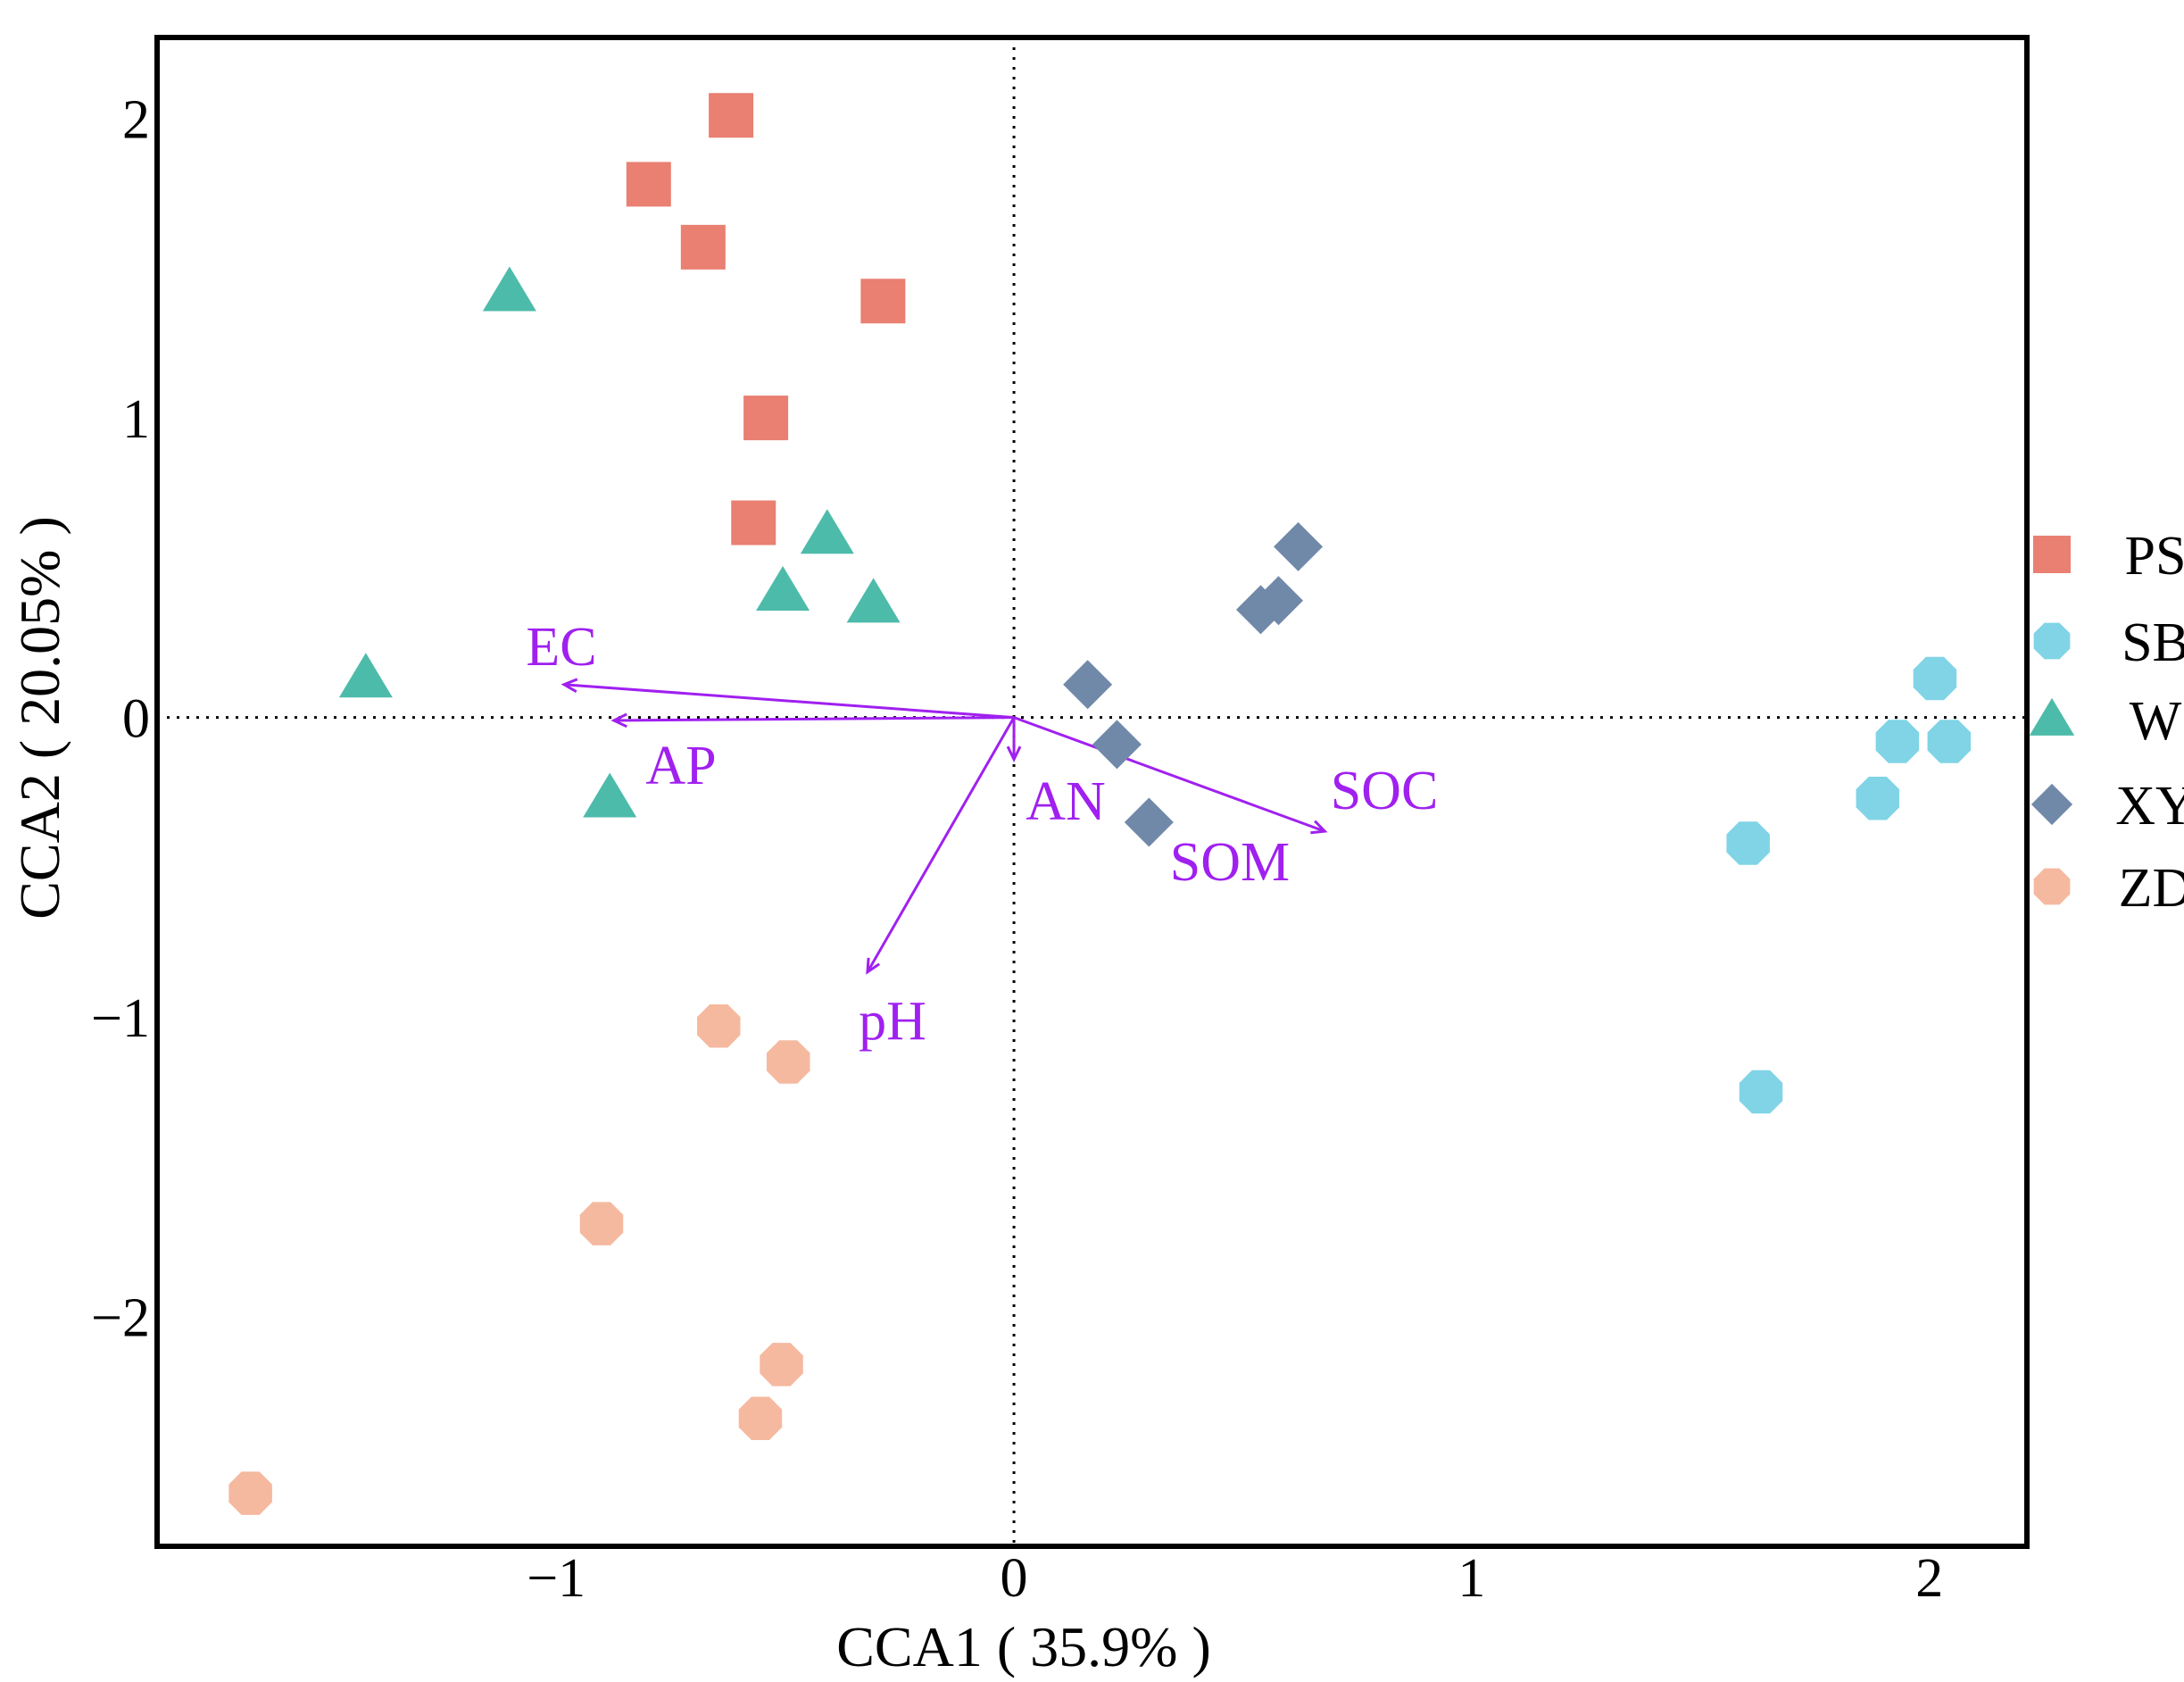 The height and width of the screenshot is (1682, 2184). I want to click on legend-label-SB: SB, so click(2153, 643).